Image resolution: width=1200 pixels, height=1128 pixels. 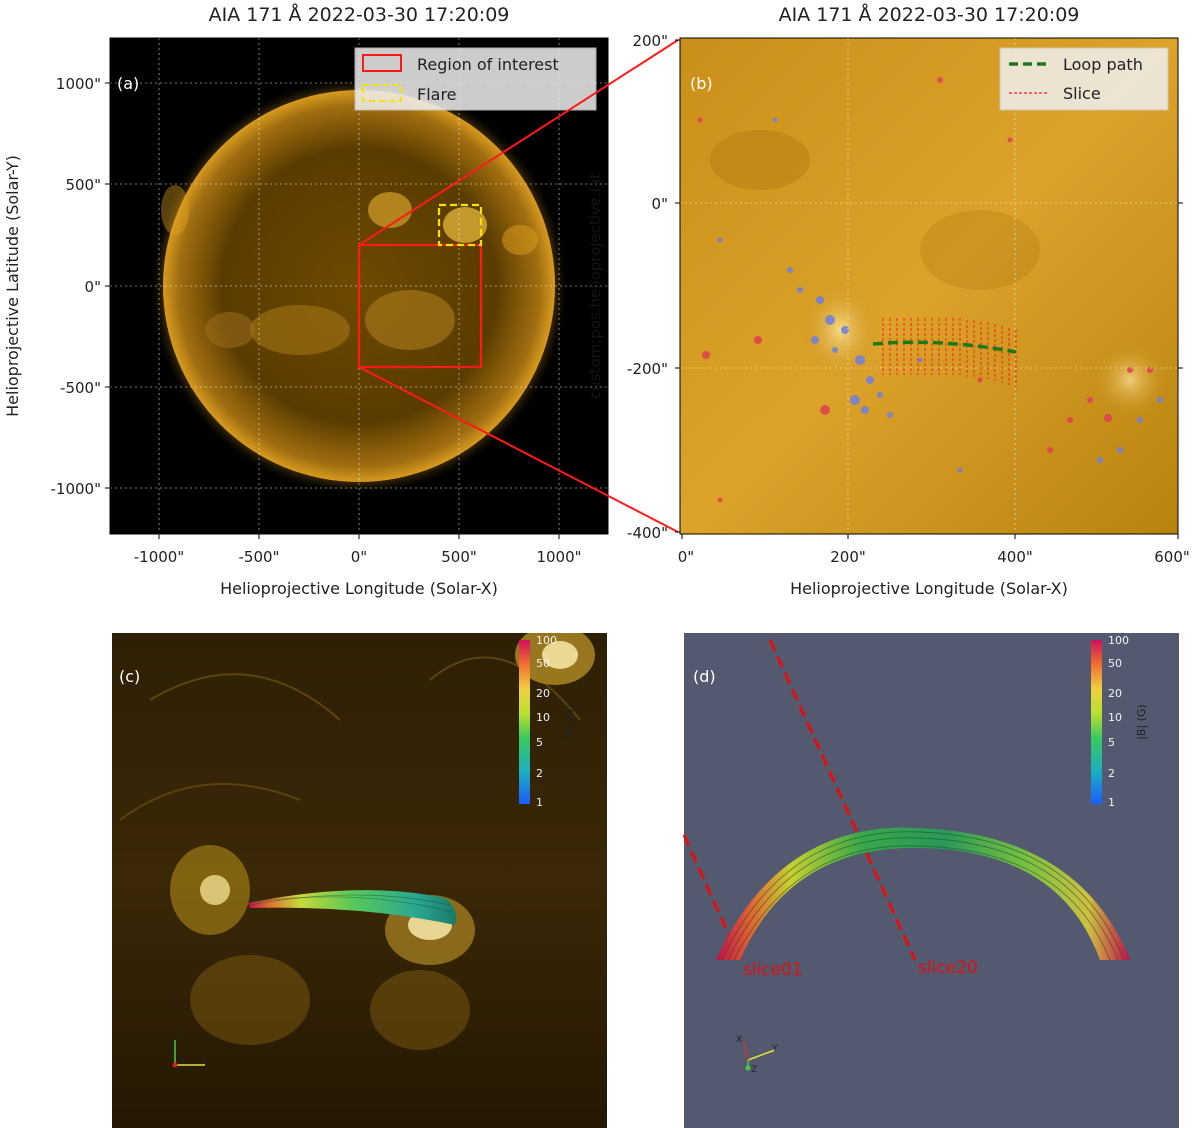 I want to click on panel-a-x-ticks: -1000" -500" 0" 500" 1000", so click(x=358, y=550).